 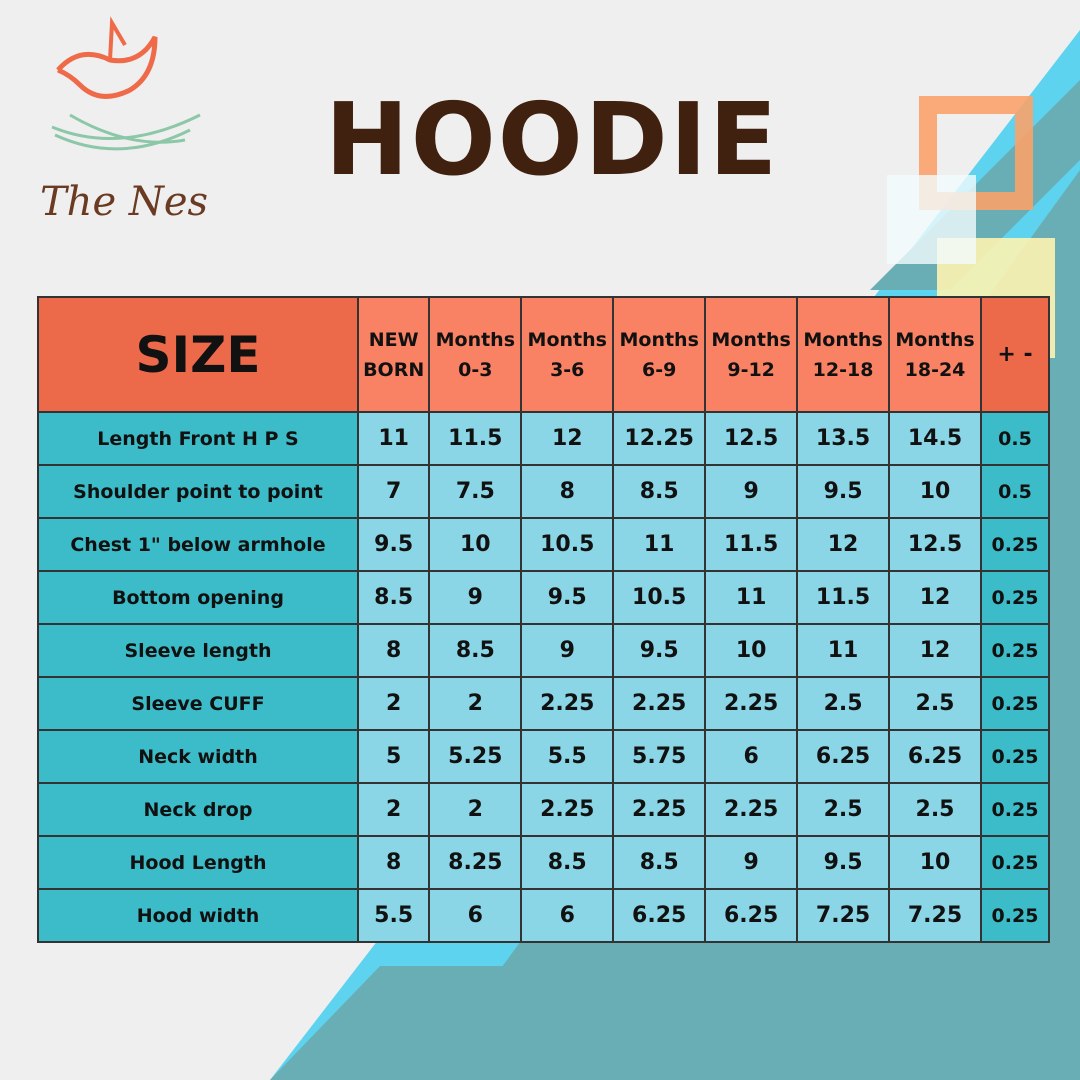 I want to click on value-cell: 13.5, so click(x=843, y=438).